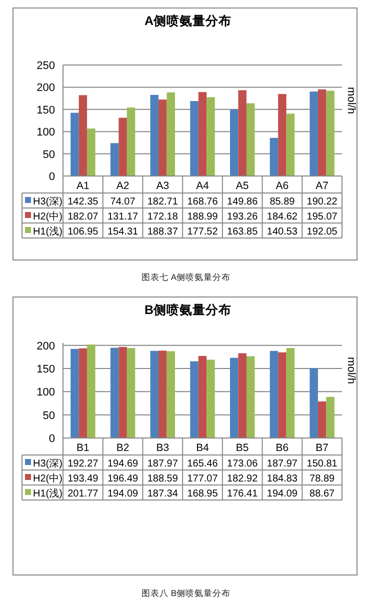 Image resolution: width=373 pixels, height=606 pixels. Describe the element at coordinates (186, 593) in the screenshot. I see `text: 图表八 B侧喷氨量分布` at that location.